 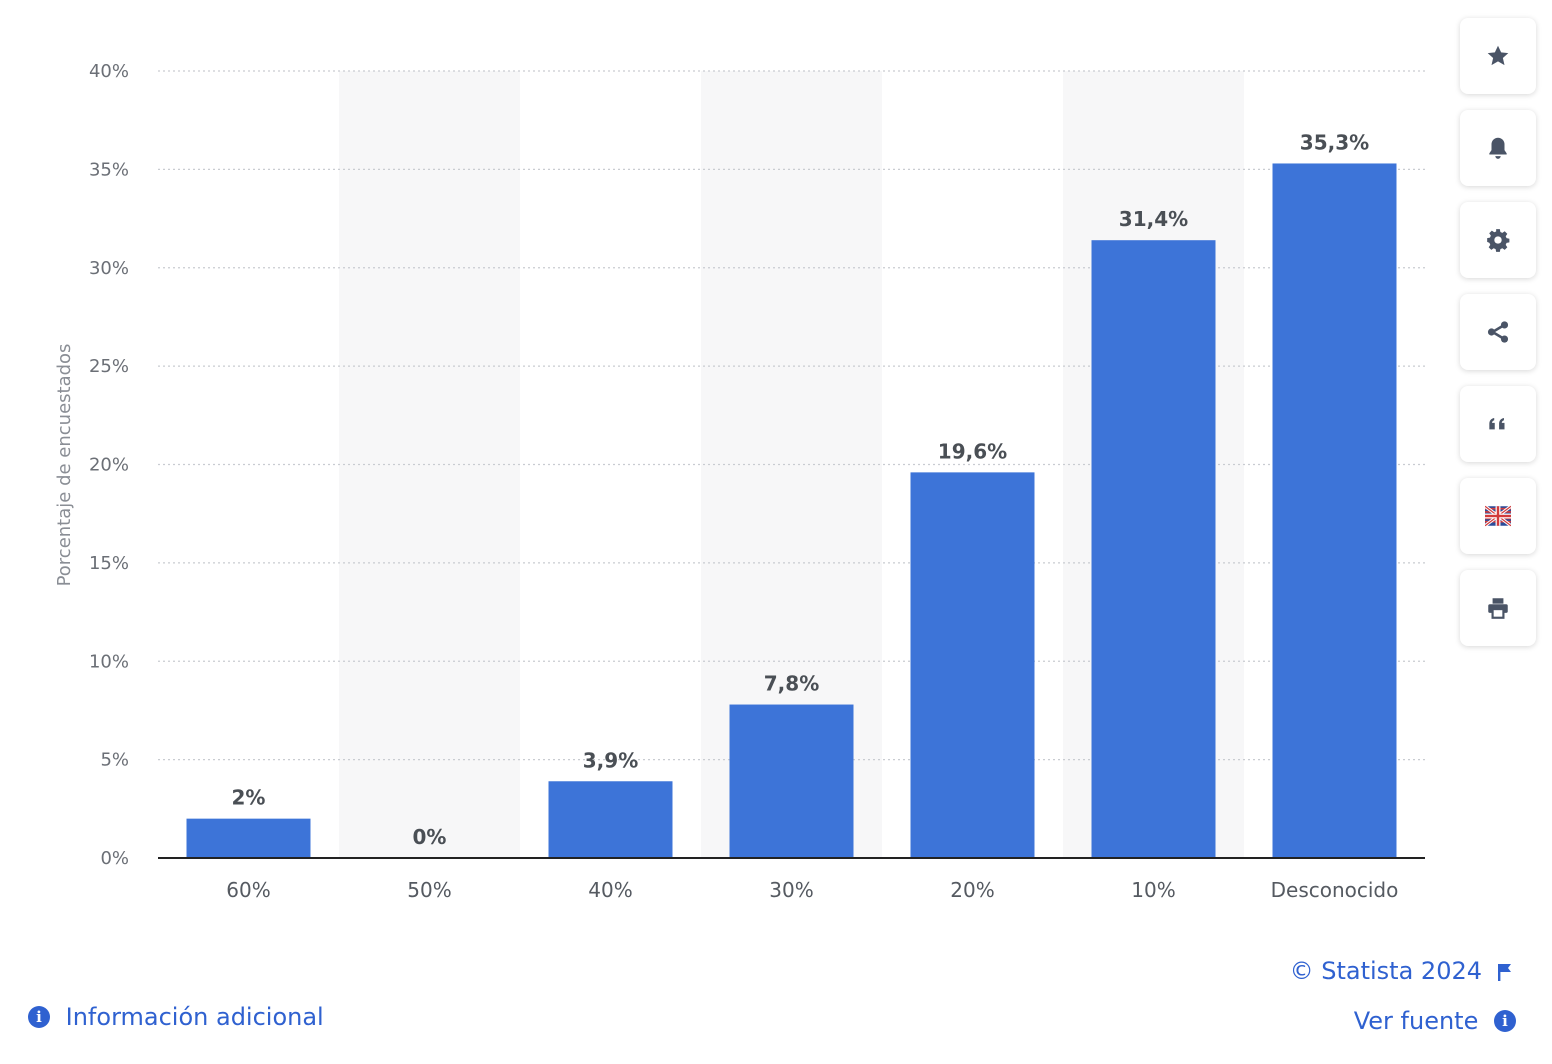 I want to click on y-tick-label: 30%, so click(x=109, y=268).